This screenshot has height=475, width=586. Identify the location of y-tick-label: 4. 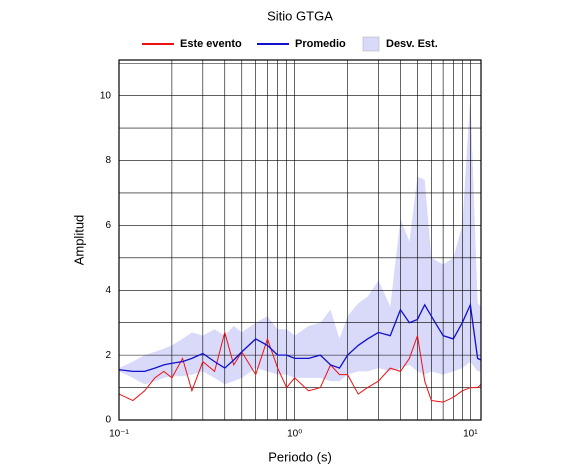
(108, 290).